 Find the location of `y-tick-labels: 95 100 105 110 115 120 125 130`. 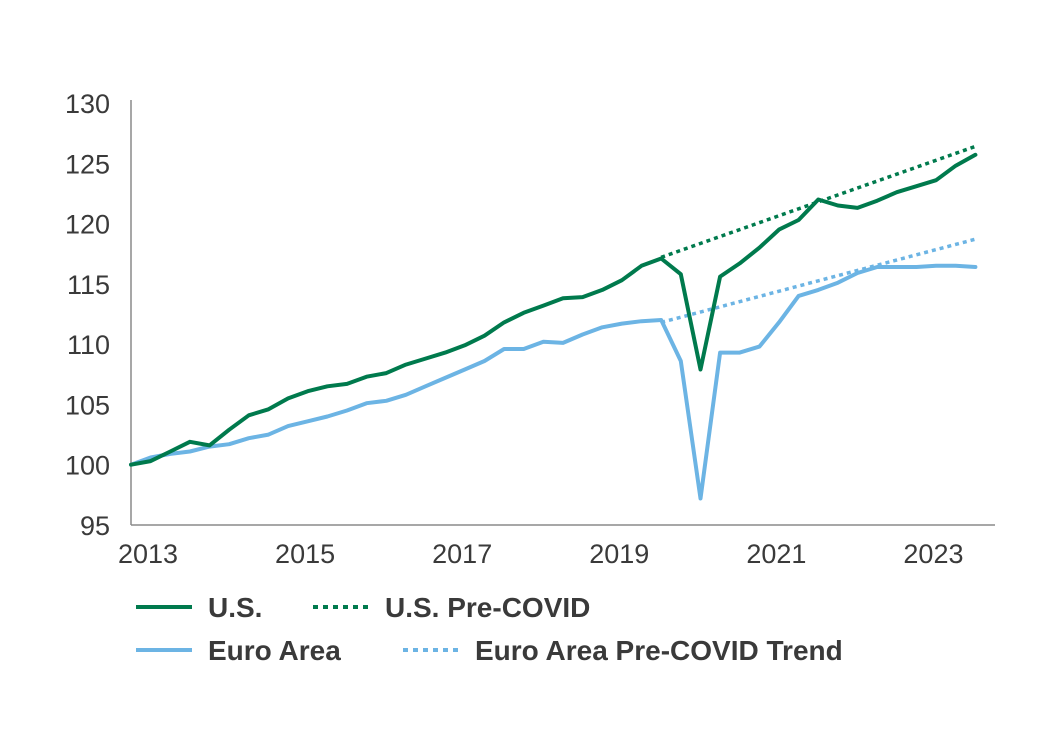

y-tick-labels: 95 100 105 110 115 120 125 130 is located at coordinates (87, 315).